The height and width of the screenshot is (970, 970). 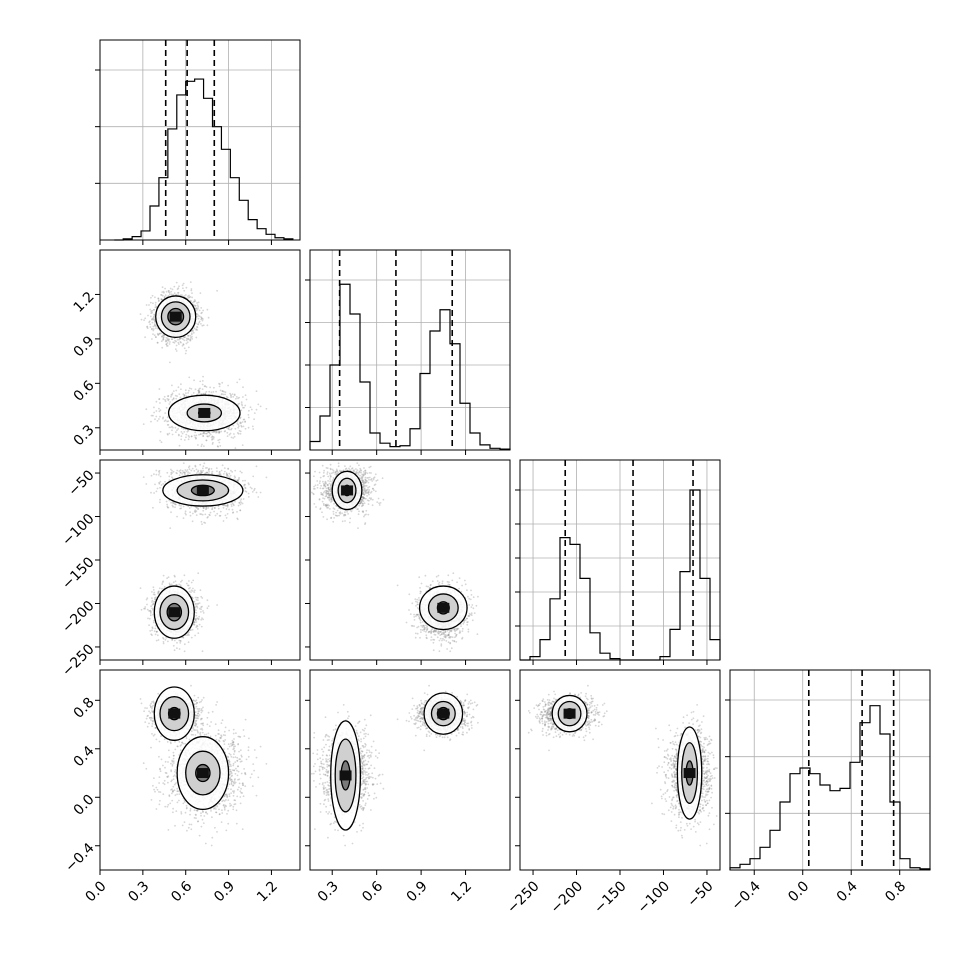 I want to click on density-peak, so click(x=175, y=316).